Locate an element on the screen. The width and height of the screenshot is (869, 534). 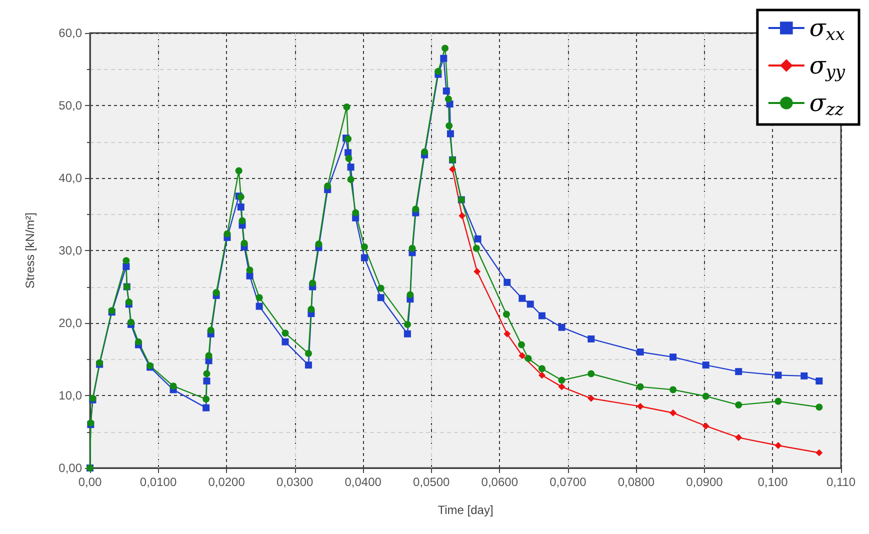
x-axis-title: Time [day] is located at coordinates (466, 510).